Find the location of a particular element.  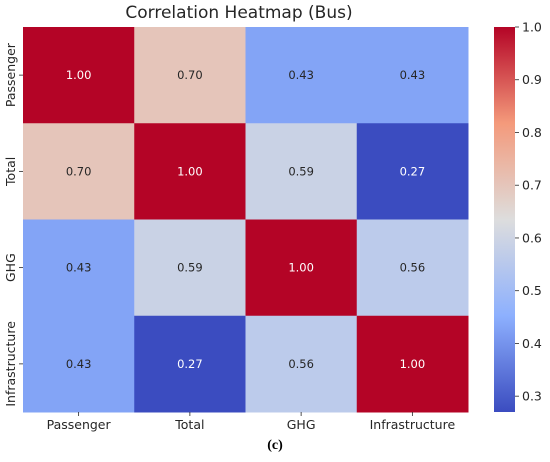

y-tick-label: Infrastructure is located at coordinates (10, 364).